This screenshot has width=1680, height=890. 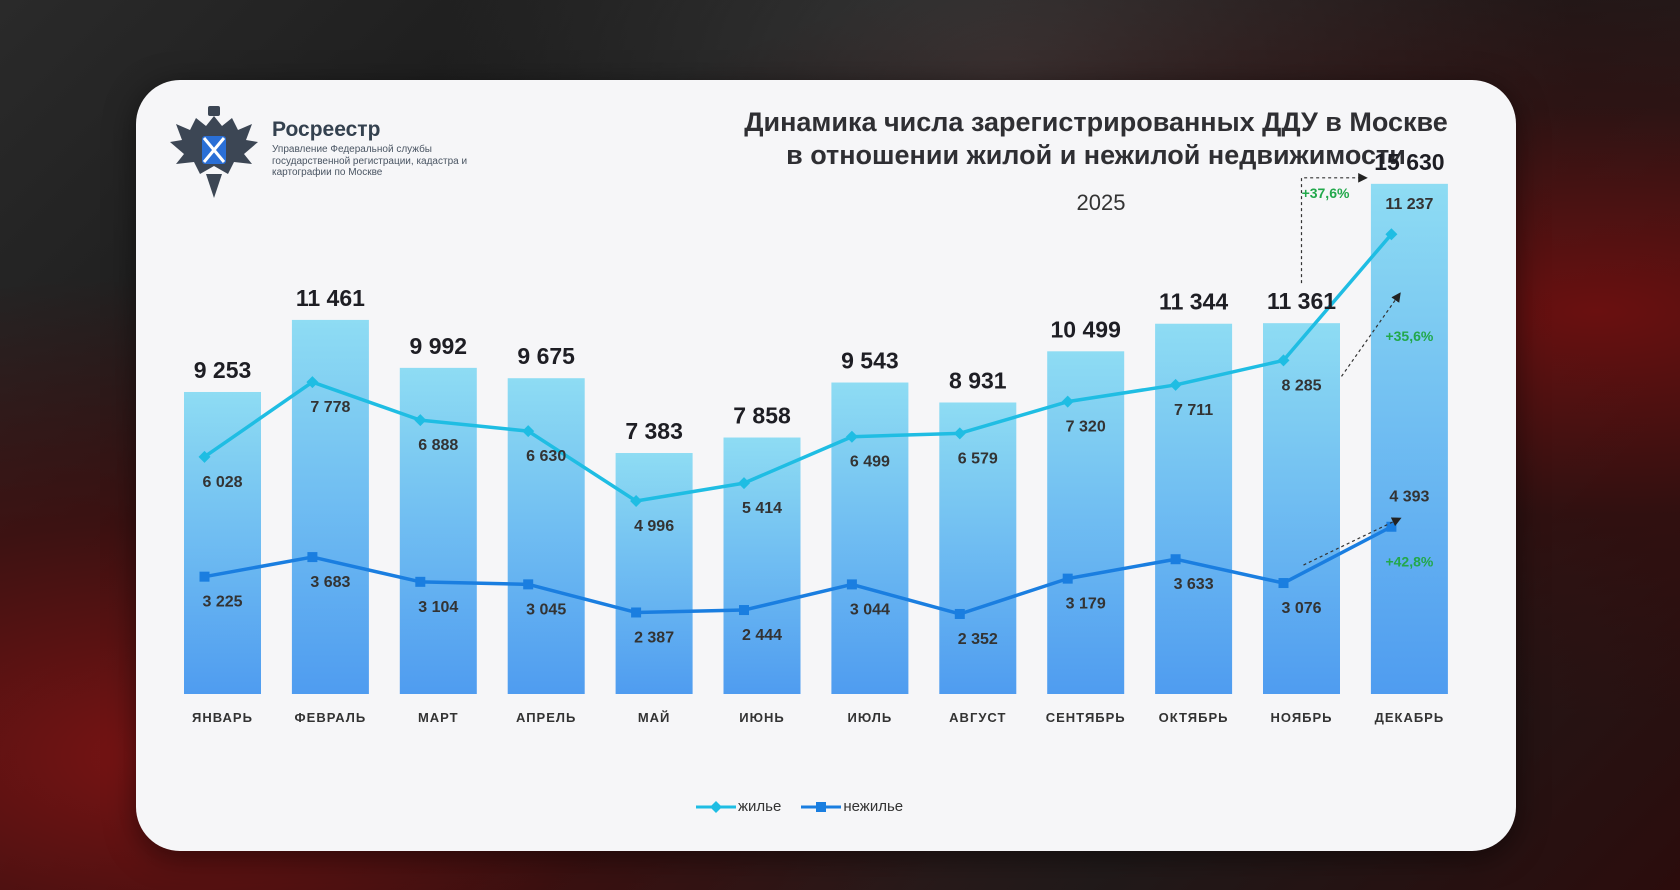 What do you see at coordinates (1193, 410) in the screenshot?
I see `series-0-label-9: 7 711` at bounding box center [1193, 410].